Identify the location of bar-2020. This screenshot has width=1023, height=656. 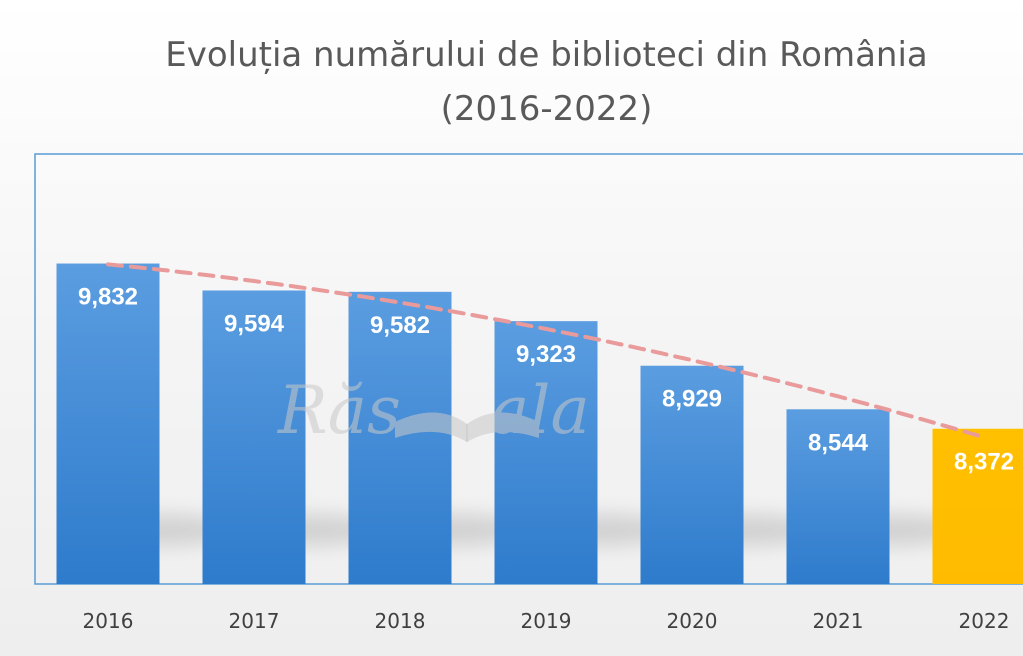
(692, 474).